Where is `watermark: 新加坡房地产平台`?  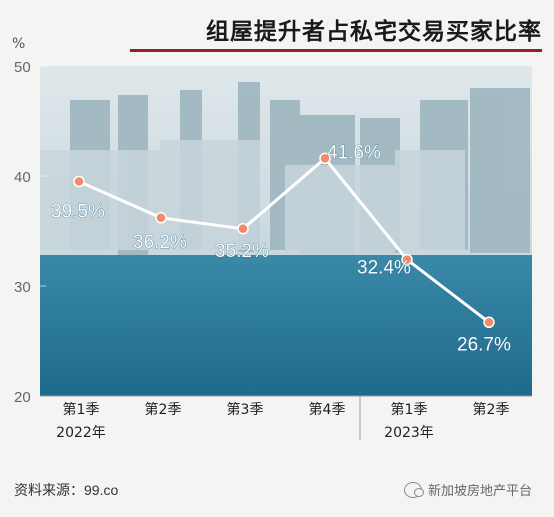 watermark: 新加坡房地产平台 is located at coordinates (468, 489).